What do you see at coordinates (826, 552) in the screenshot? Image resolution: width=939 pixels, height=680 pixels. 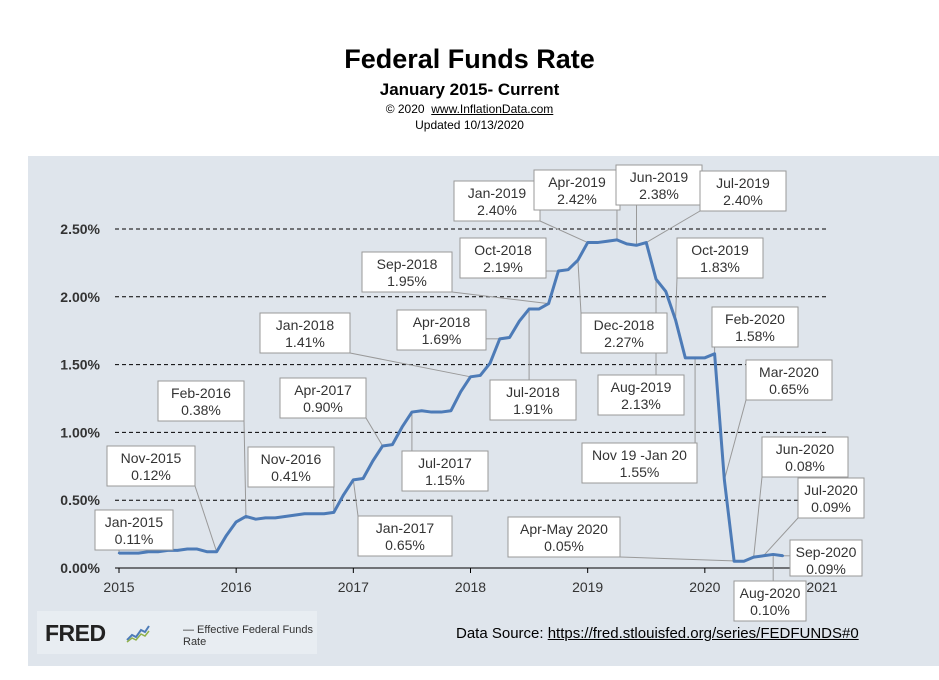 I see `callout-period: Sep-2020` at bounding box center [826, 552].